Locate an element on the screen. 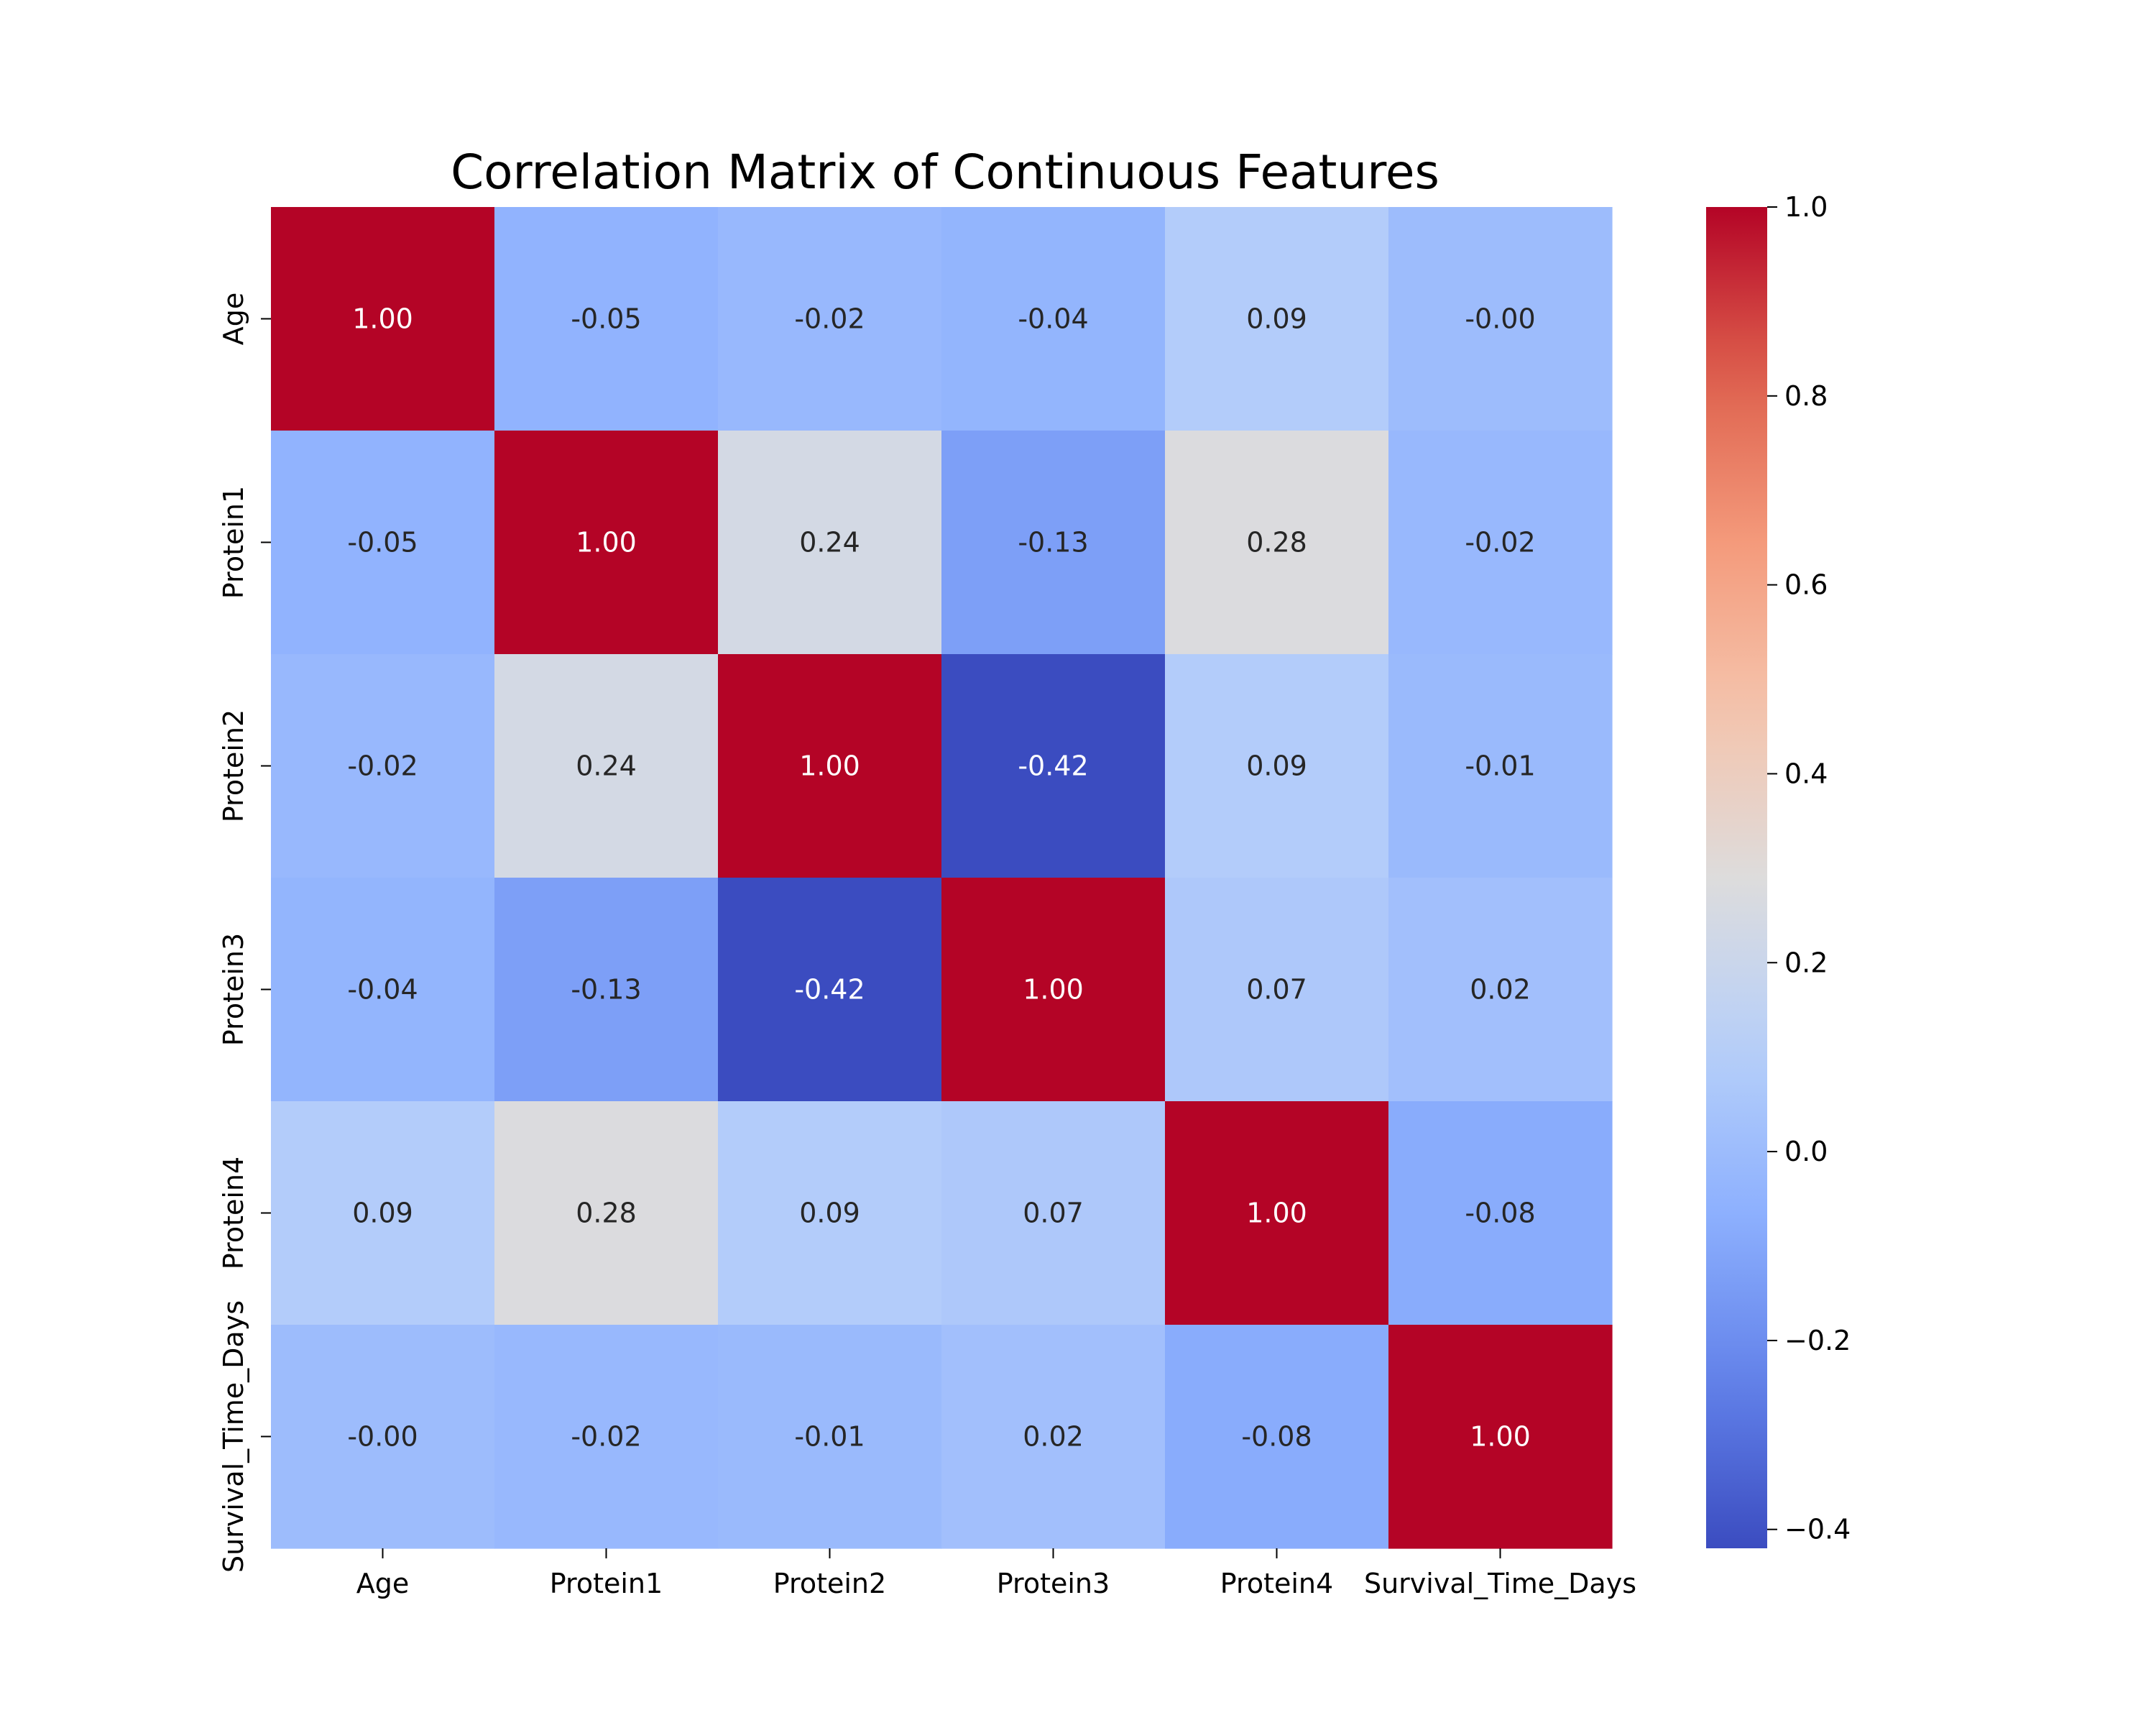  colorbar-tick-label: −0.4 is located at coordinates (1818, 1529).